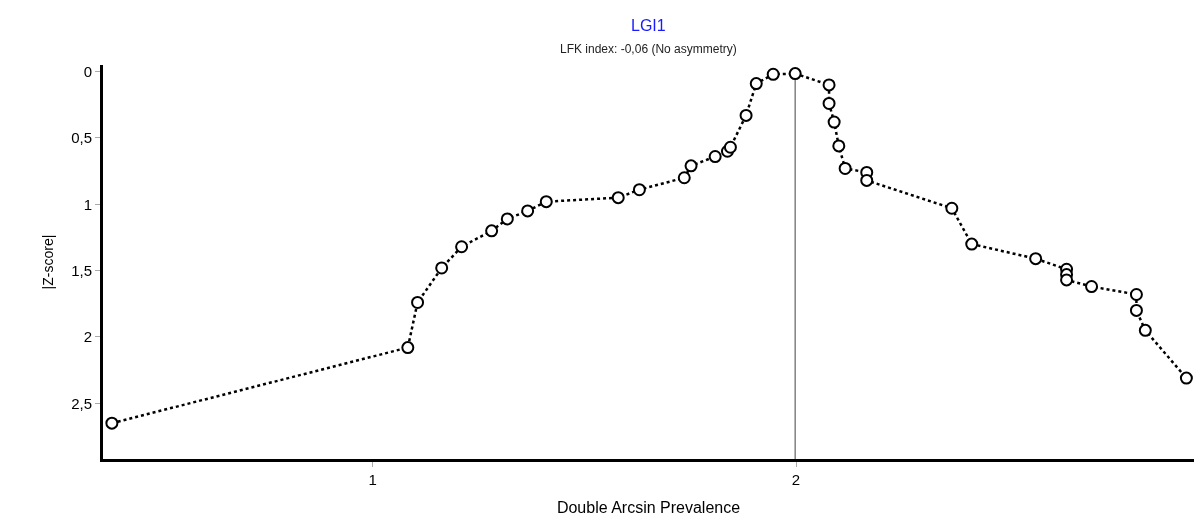  Describe the element at coordinates (87, 204) in the screenshot. I see `y-tick-label: 1` at that location.